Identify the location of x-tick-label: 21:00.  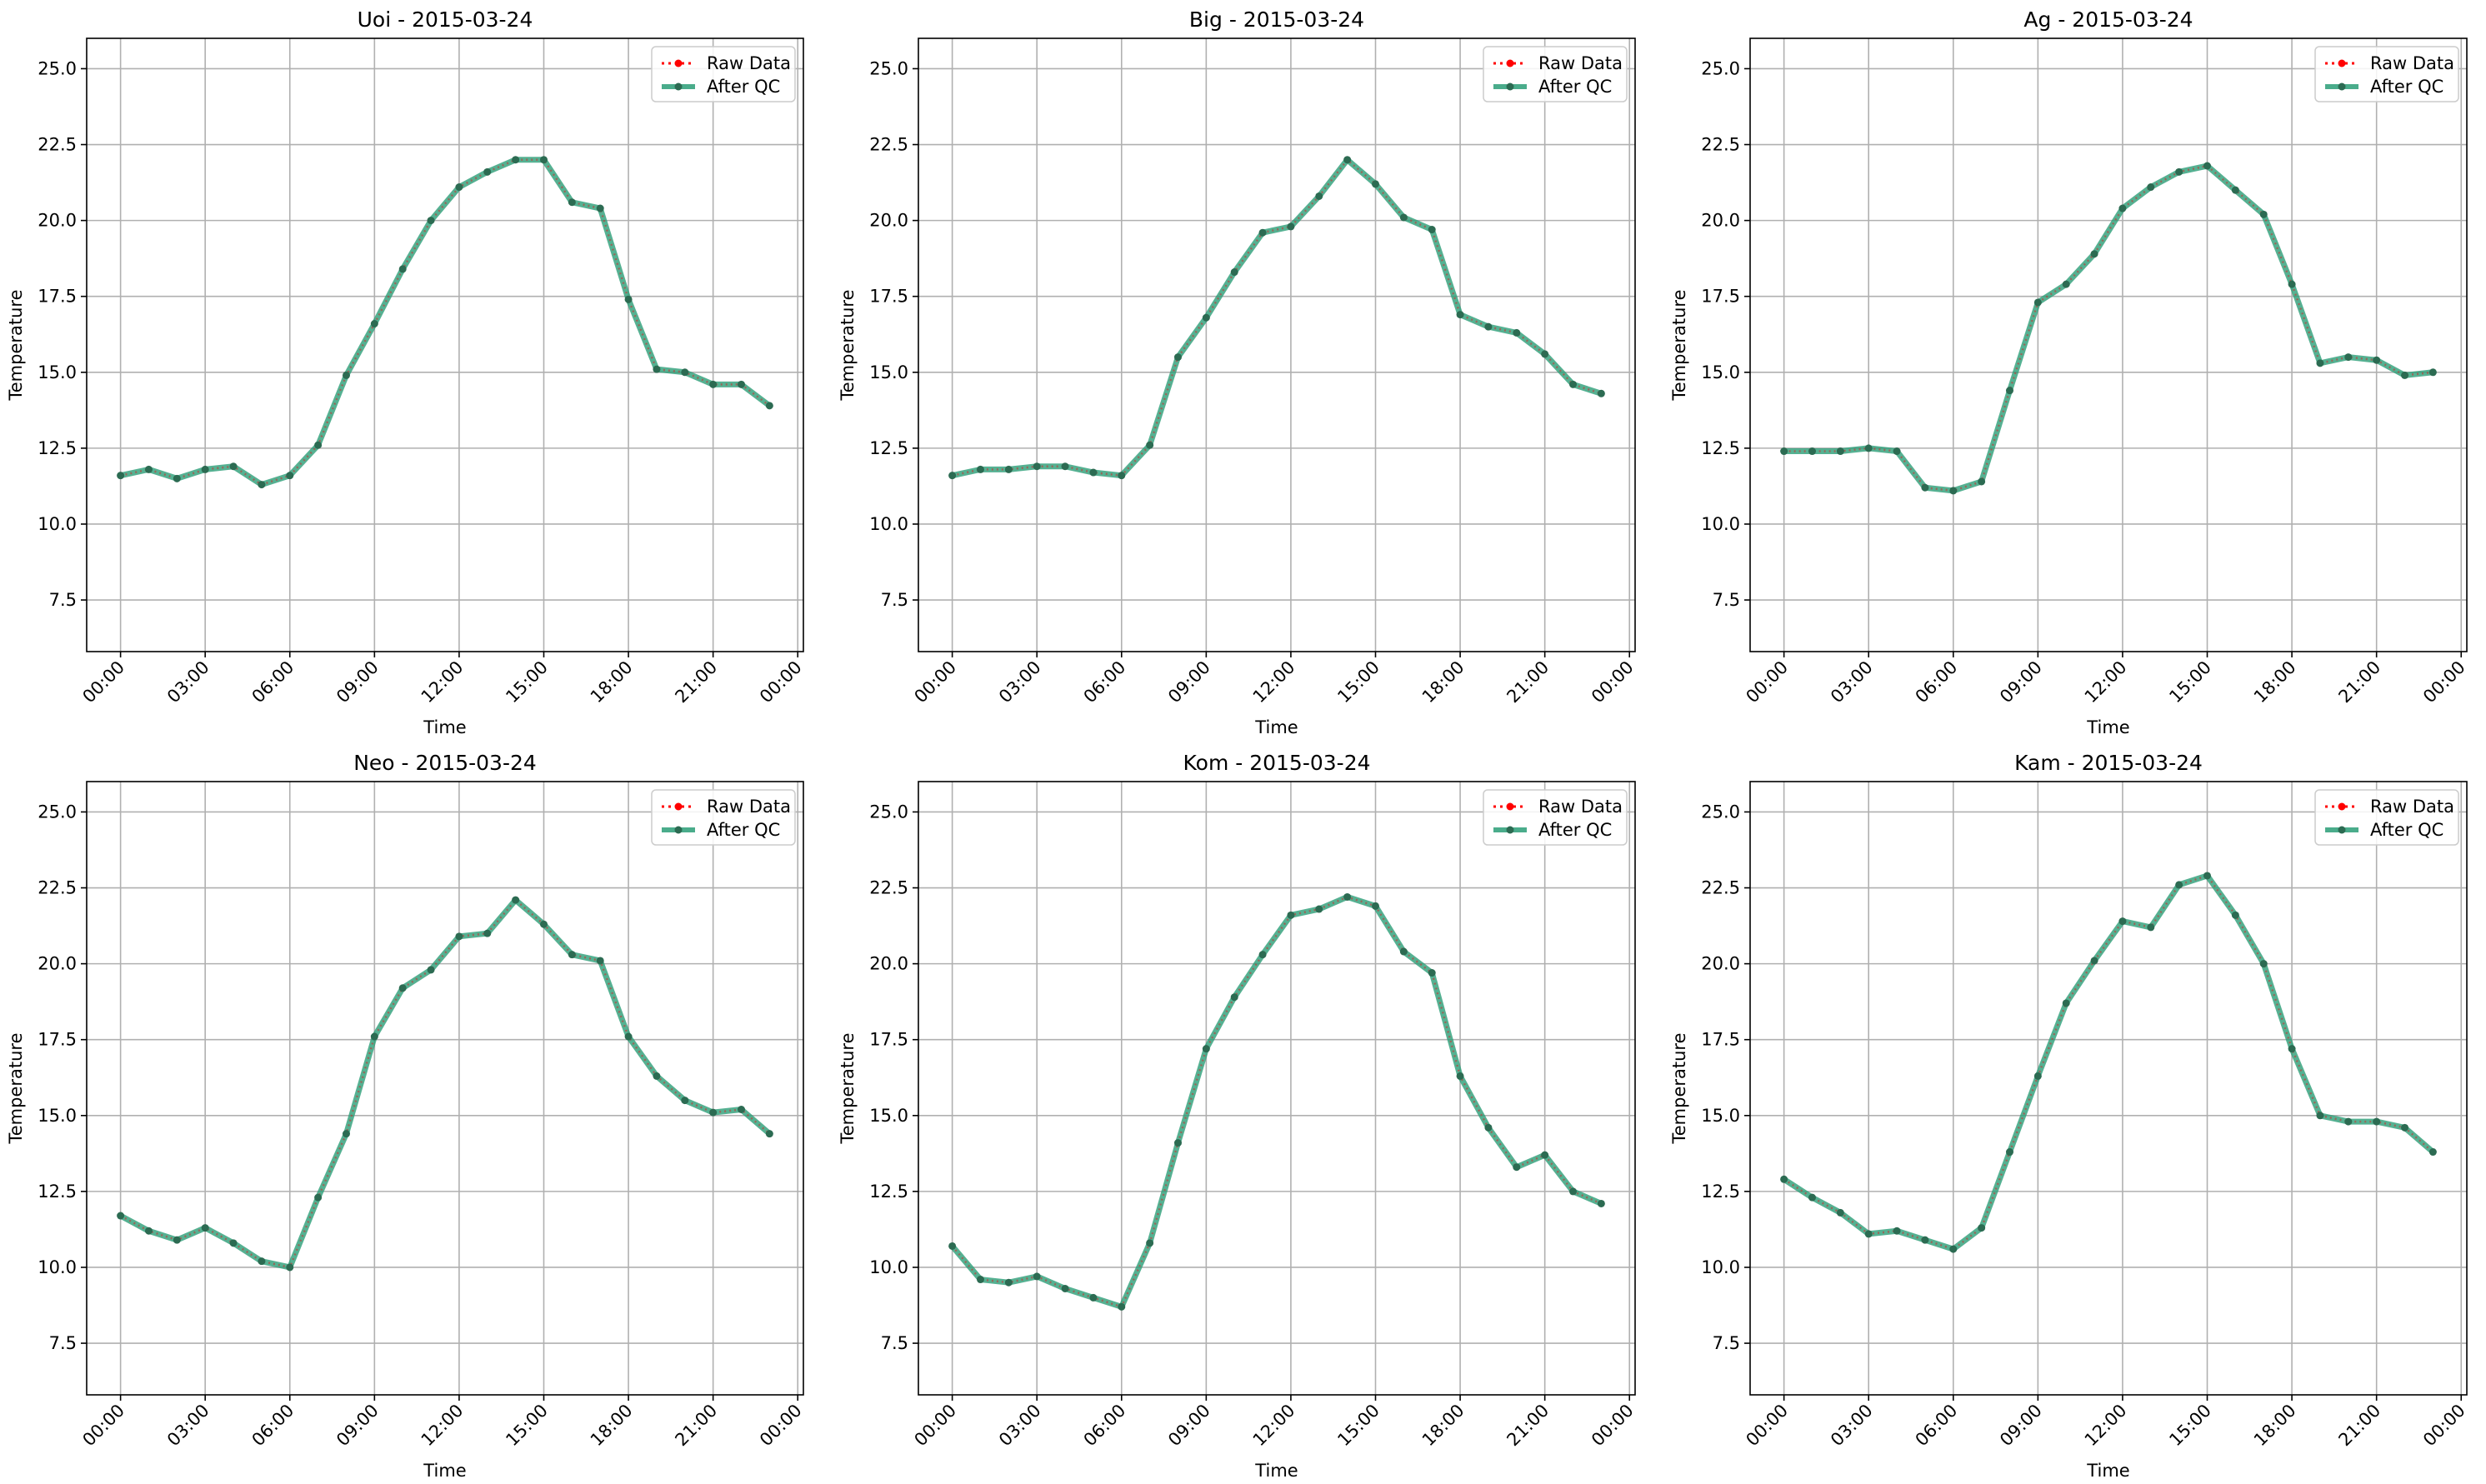
(1528, 1426).